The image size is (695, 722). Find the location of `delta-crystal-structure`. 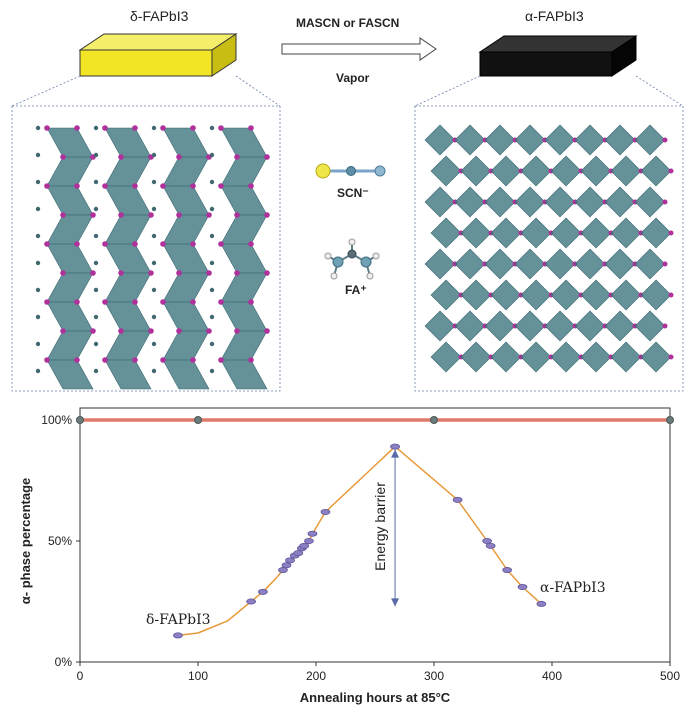

delta-crystal-structure is located at coordinates (152, 257).